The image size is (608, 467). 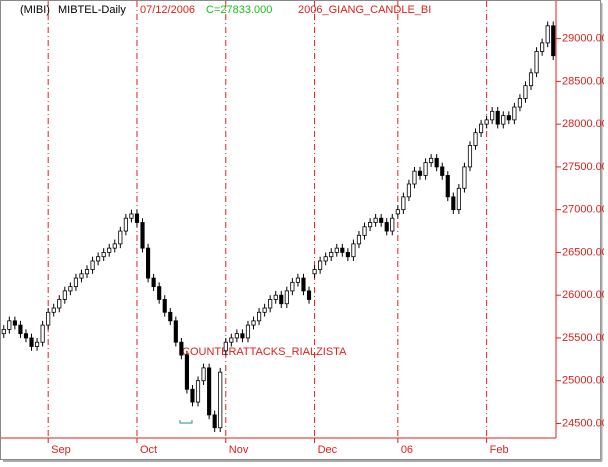 What do you see at coordinates (239, 450) in the screenshot?
I see `x-tick-label: Nov` at bounding box center [239, 450].